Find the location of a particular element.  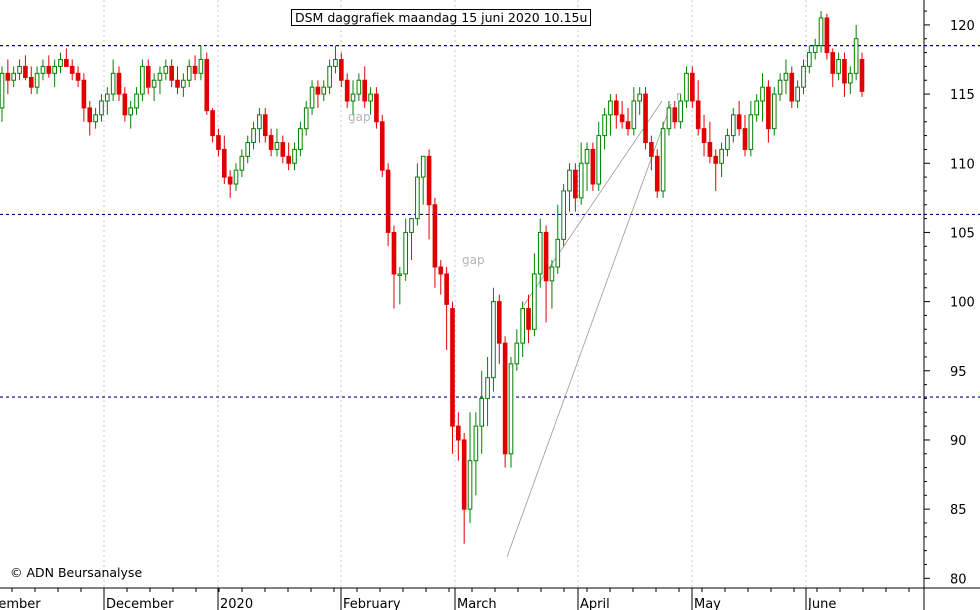

month-label: December is located at coordinates (140, 603).